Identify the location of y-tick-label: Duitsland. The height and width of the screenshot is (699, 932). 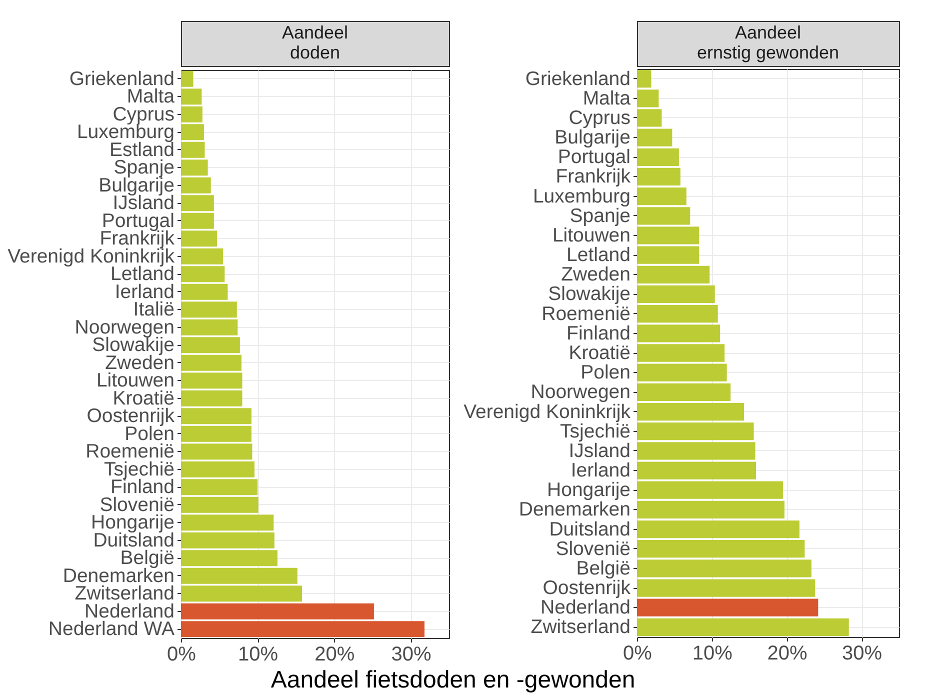
(589, 529).